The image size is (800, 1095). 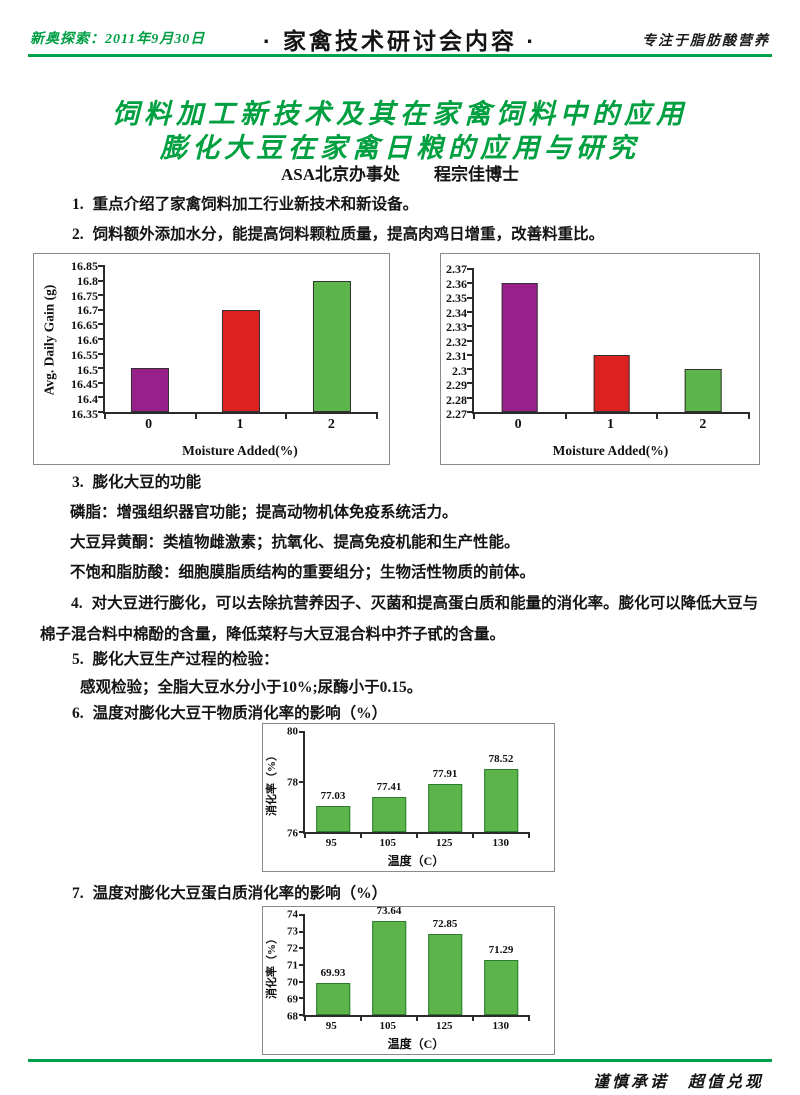 I want to click on y-tick-label: 16.55, so click(x=84, y=354).